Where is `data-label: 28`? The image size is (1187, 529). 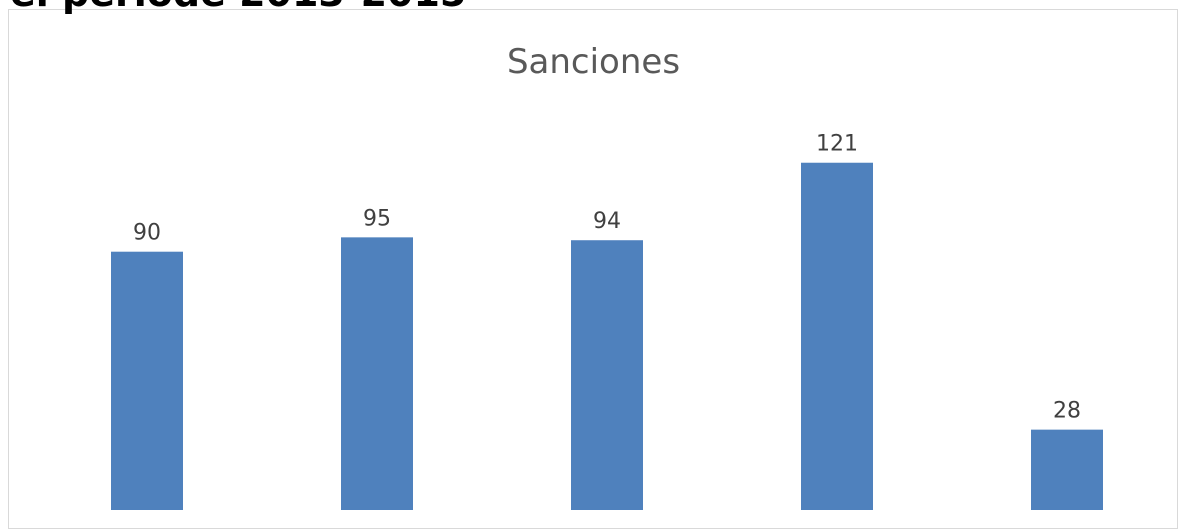
data-label: 28 is located at coordinates (1067, 411).